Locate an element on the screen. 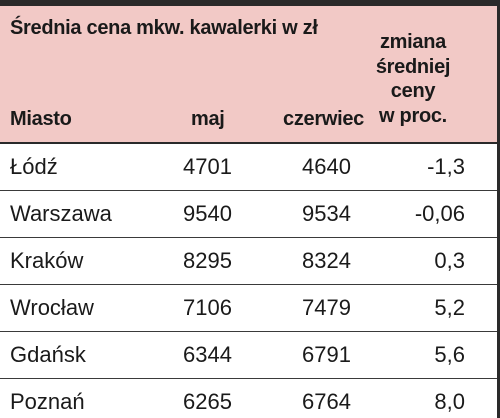 Image resolution: width=500 pixels, height=418 pixels. city-cell: Wrocław is located at coordinates (52, 307).